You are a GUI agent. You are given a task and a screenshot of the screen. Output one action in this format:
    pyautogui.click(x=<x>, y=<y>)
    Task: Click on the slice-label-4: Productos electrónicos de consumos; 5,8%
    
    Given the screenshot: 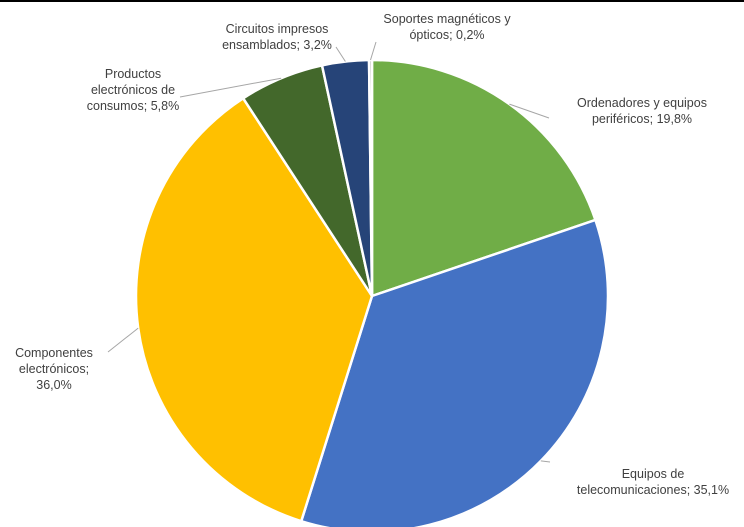 What is the action you would take?
    pyautogui.click(x=133, y=90)
    